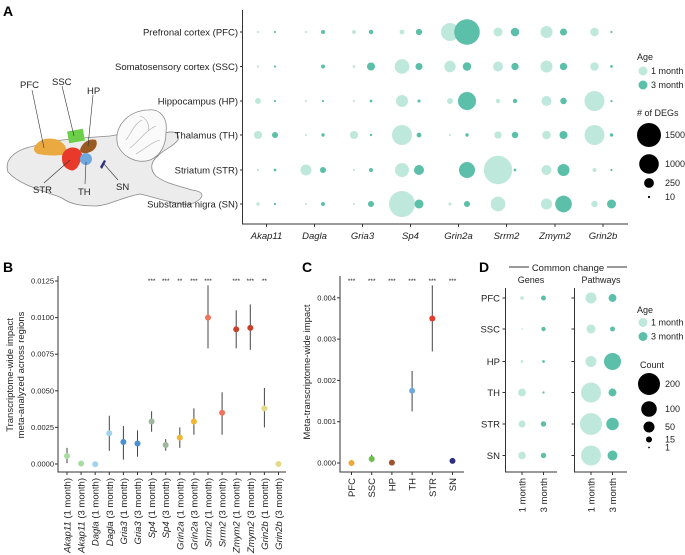  What do you see at coordinates (198, 102) in the screenshot?
I see `row-label: Hippocampus (HP)` at bounding box center [198, 102].